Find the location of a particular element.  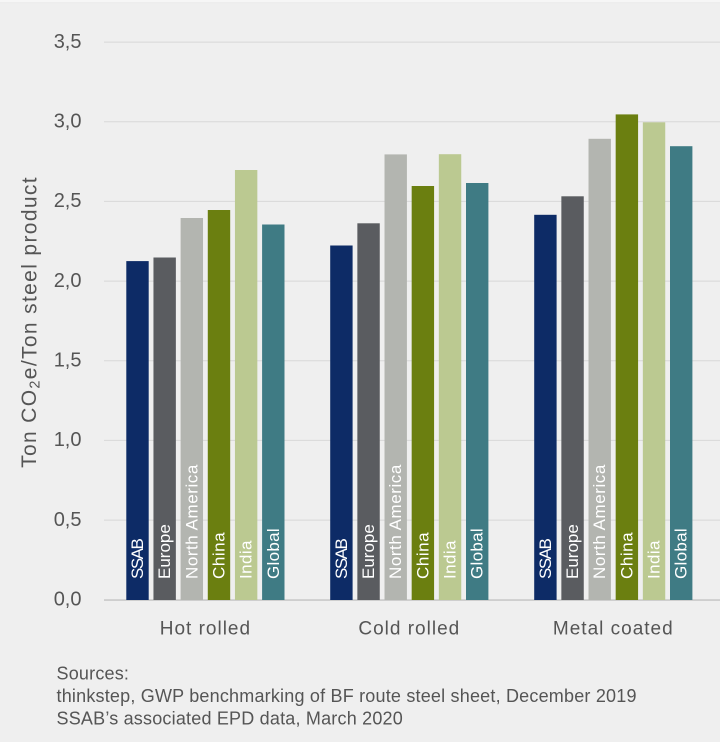

svg-text: 3,0 is located at coordinates (68, 122).